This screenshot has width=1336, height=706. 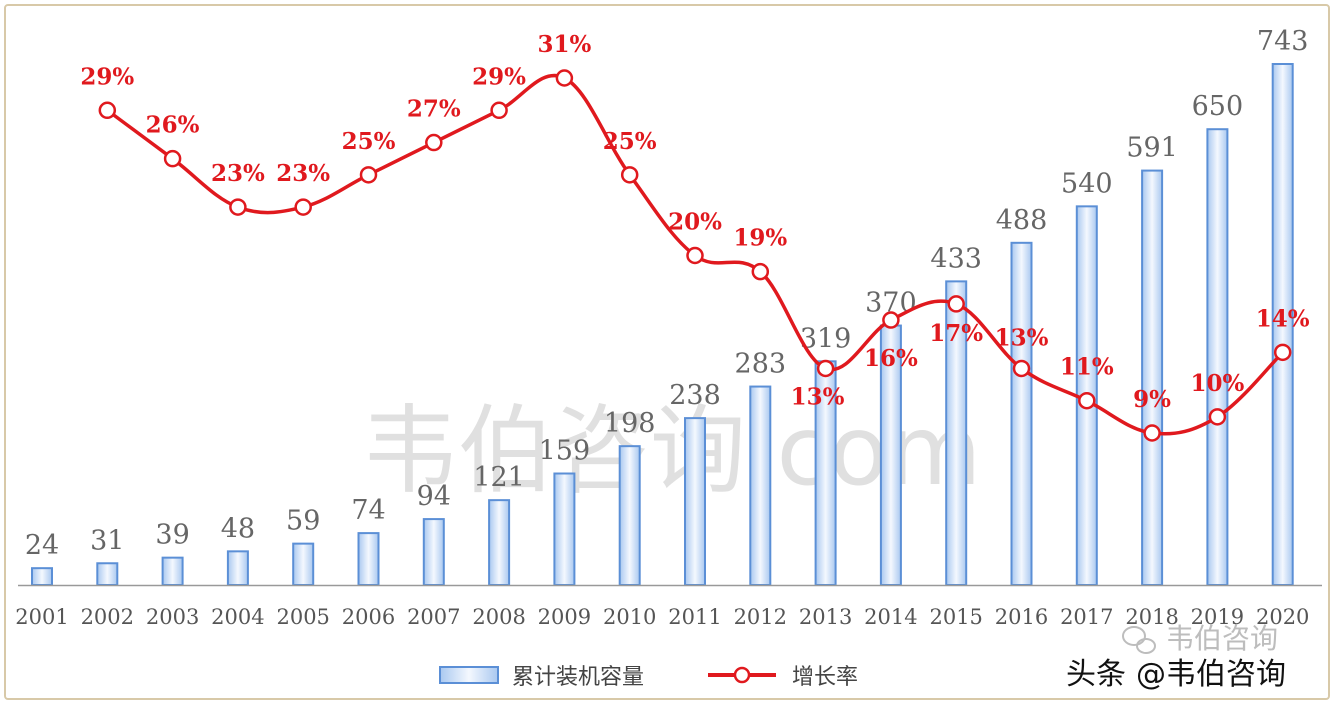 I want to click on growth-rate-label-2018: 9%, so click(x=1152, y=399).